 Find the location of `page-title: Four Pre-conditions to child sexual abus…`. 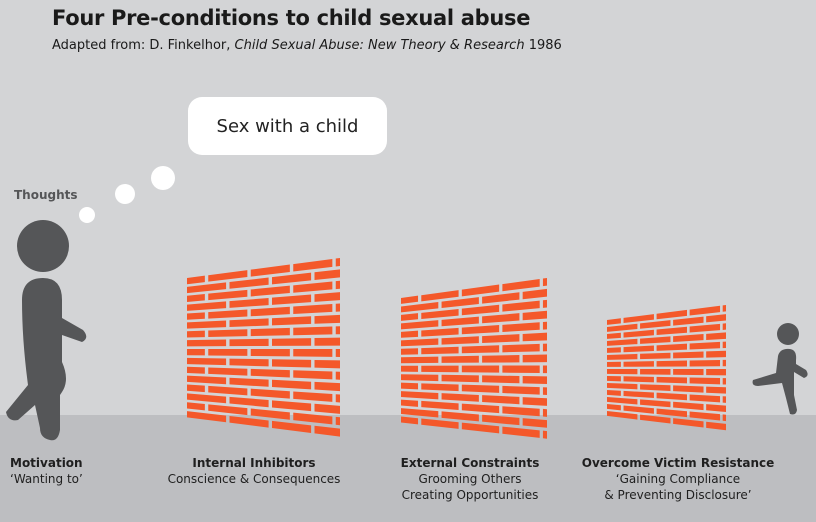

page-title: Four Pre-conditions to child sexual abus… is located at coordinates (291, 18).